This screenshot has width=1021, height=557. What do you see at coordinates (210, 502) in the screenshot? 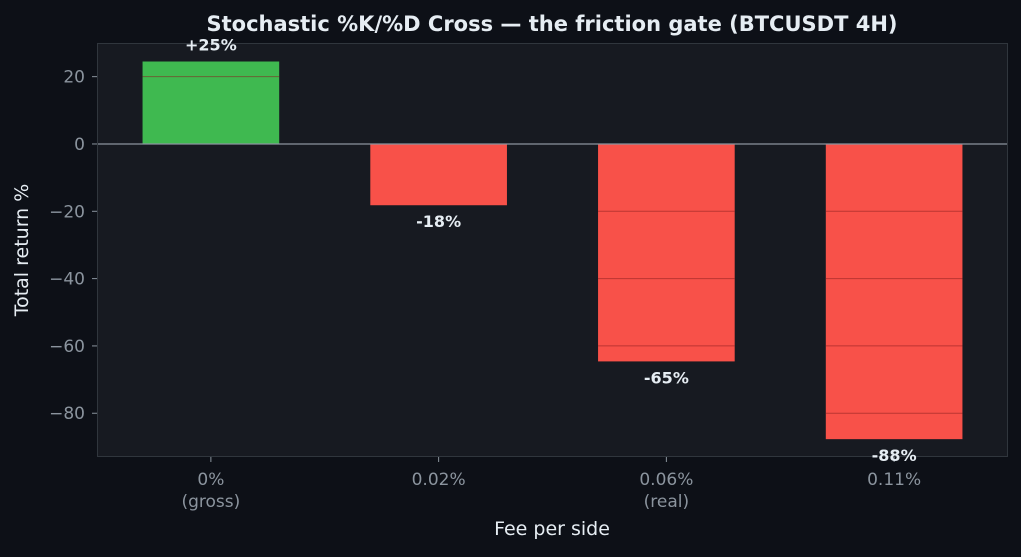
I see `x-tick-label: (gross)` at bounding box center [210, 502].